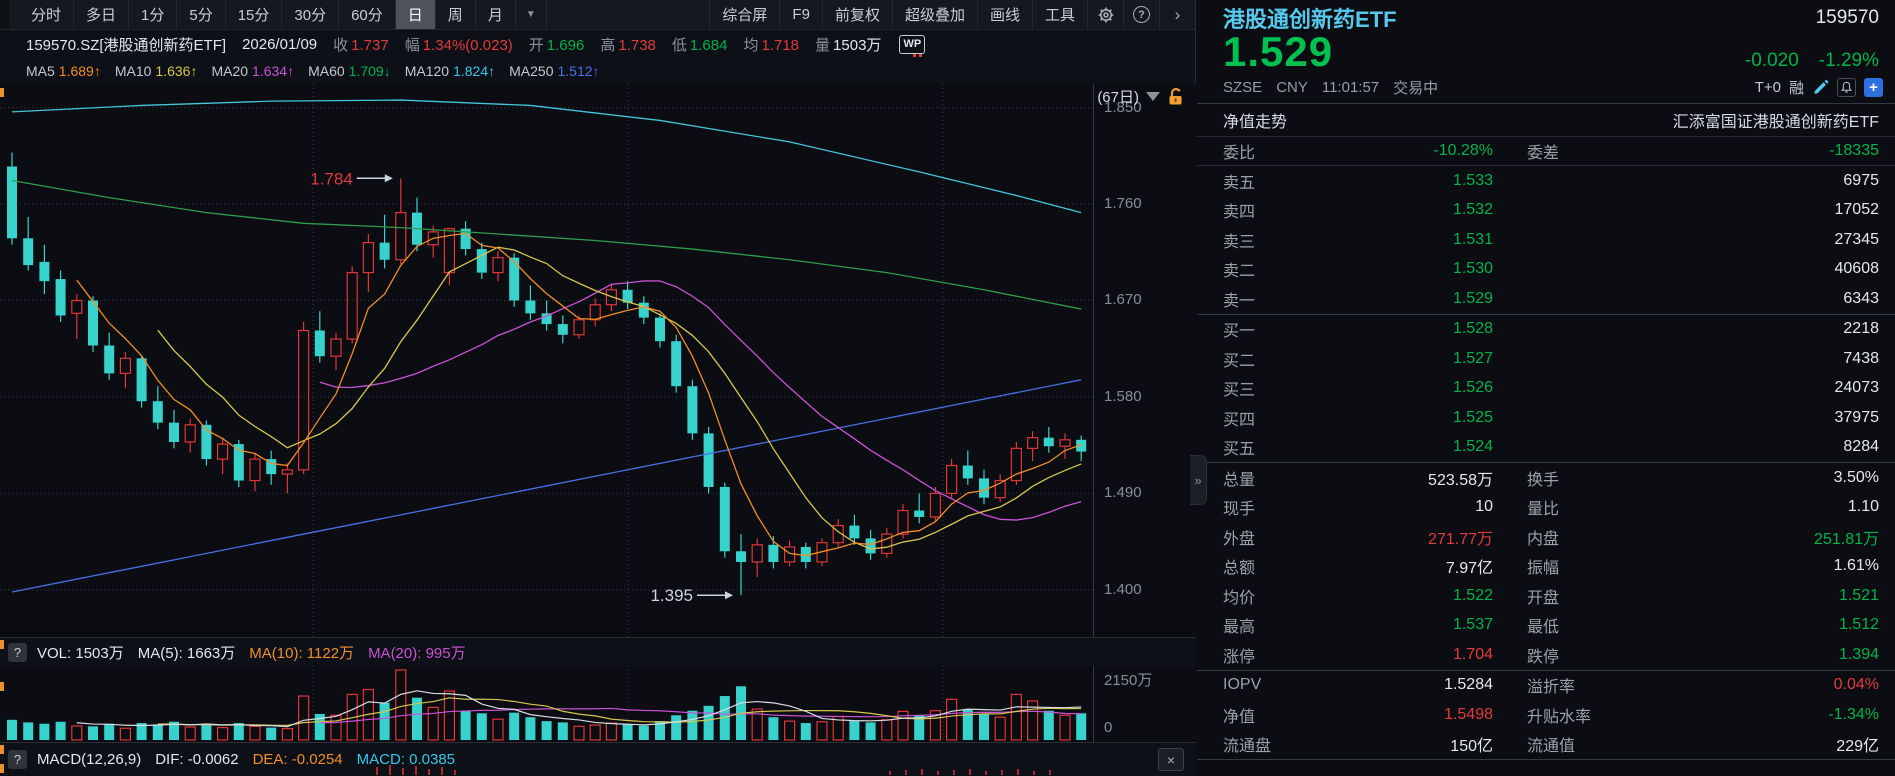  I want to click on weicha-label: 委差, so click(1543, 153).